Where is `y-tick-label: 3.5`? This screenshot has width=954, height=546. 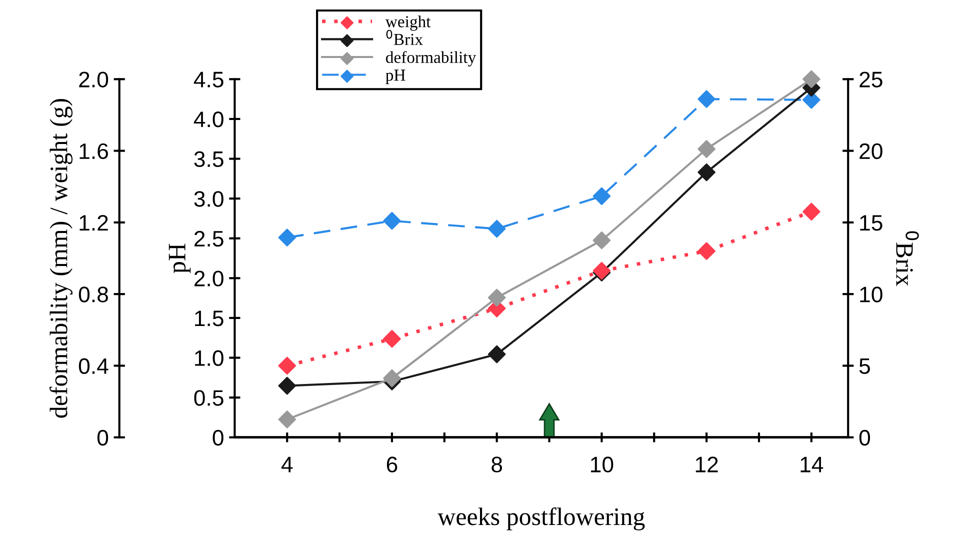 y-tick-label: 3.5 is located at coordinates (209, 159).